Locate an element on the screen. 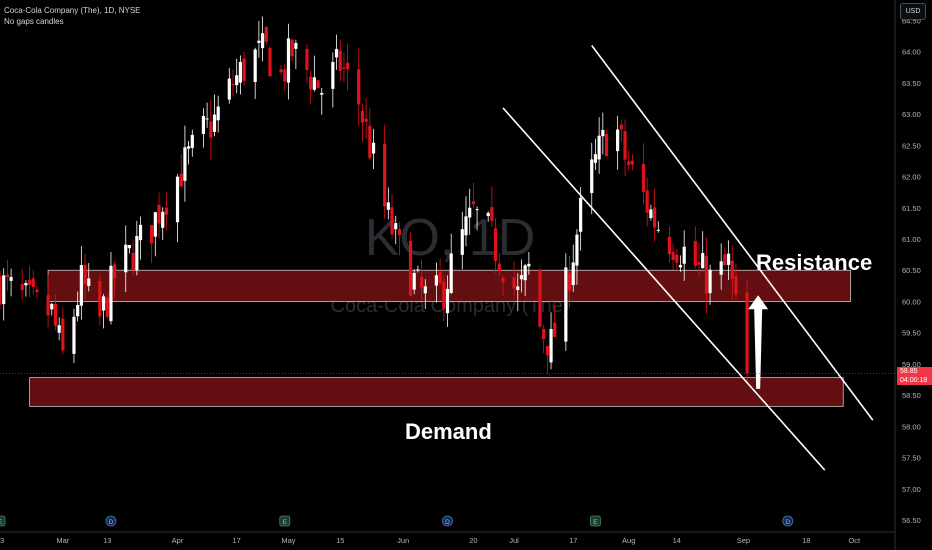  time-tick-label: Mar is located at coordinates (62, 540).